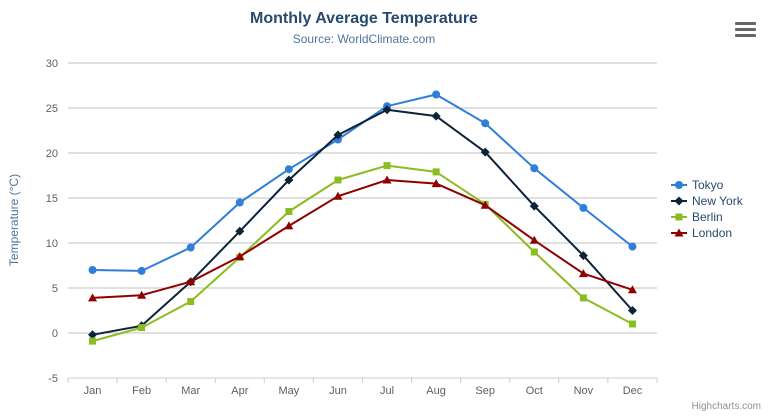 The height and width of the screenshot is (416, 769). I want to click on y-axis-label: 20, so click(52, 154).